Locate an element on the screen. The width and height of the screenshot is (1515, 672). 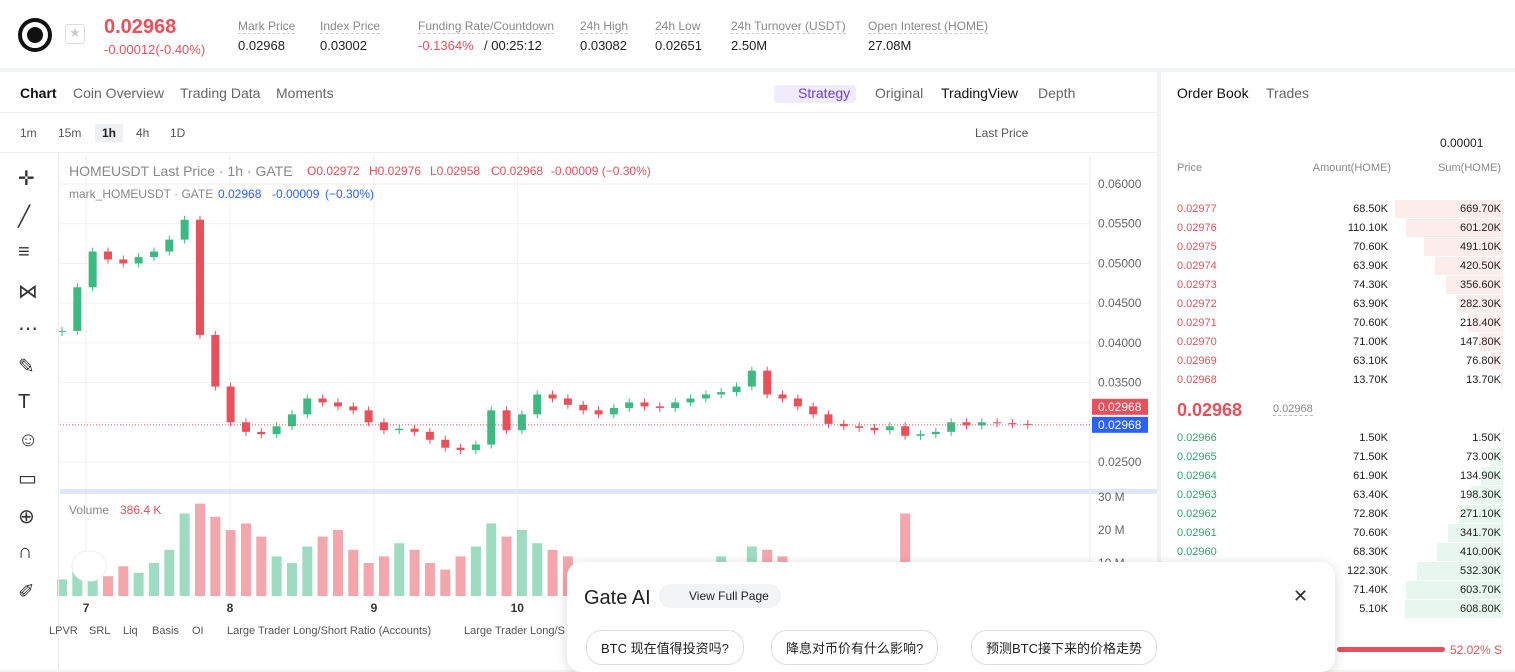
tool-icon: ✛ is located at coordinates (26, 178).